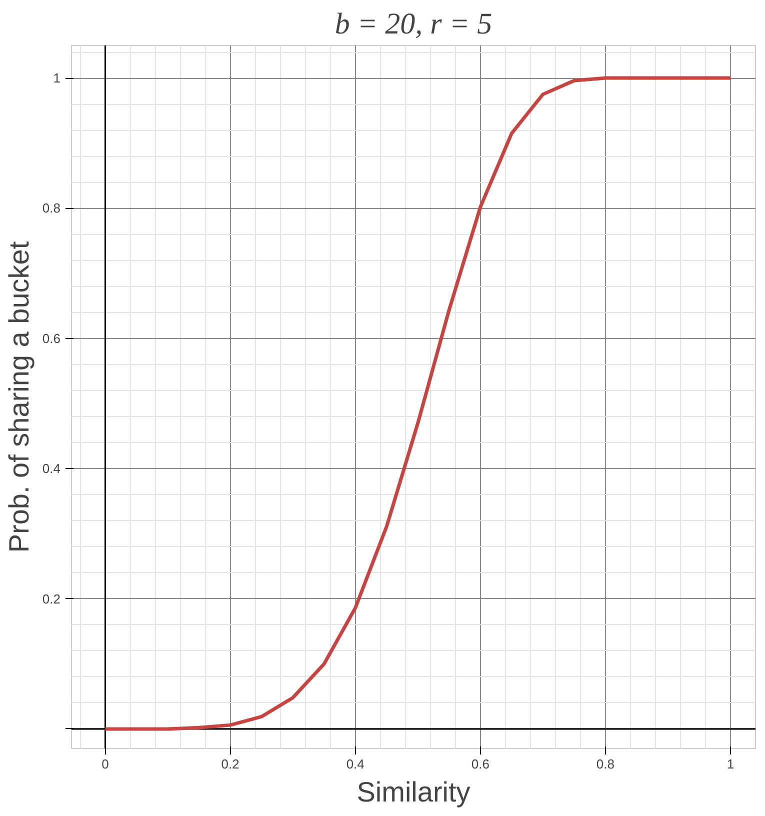 Image resolution: width=765 pixels, height=816 pixels. What do you see at coordinates (480, 764) in the screenshot?
I see `x-tick-label: 0.6` at bounding box center [480, 764].